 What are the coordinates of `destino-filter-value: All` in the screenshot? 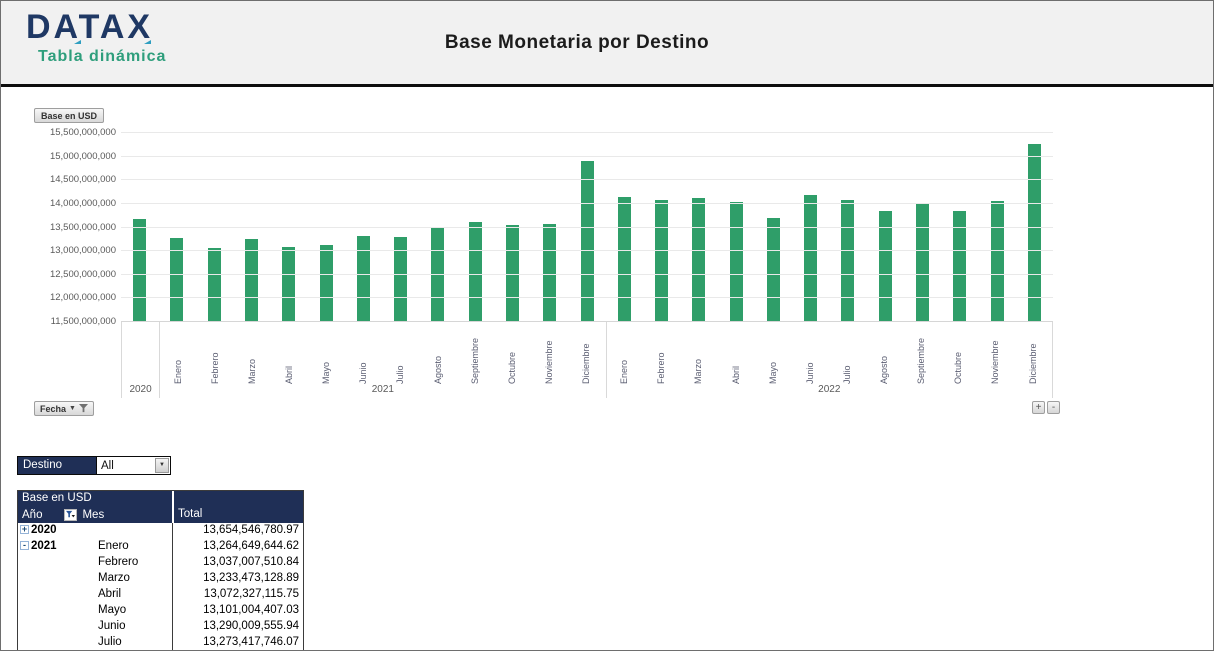 It's located at (107, 465).